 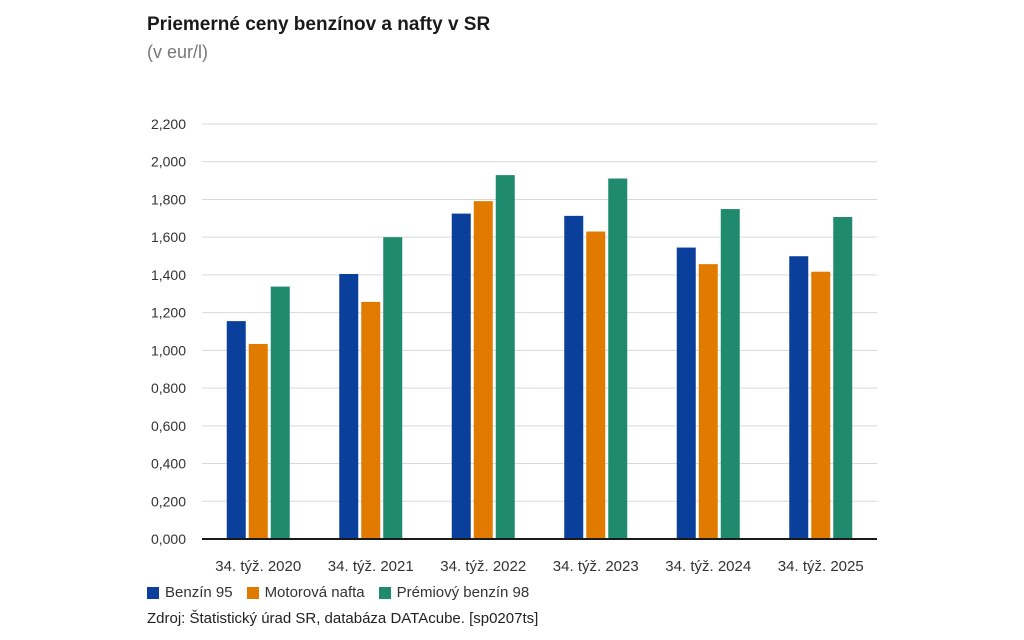 I want to click on y-tick-label: 1,400, so click(x=168, y=275).